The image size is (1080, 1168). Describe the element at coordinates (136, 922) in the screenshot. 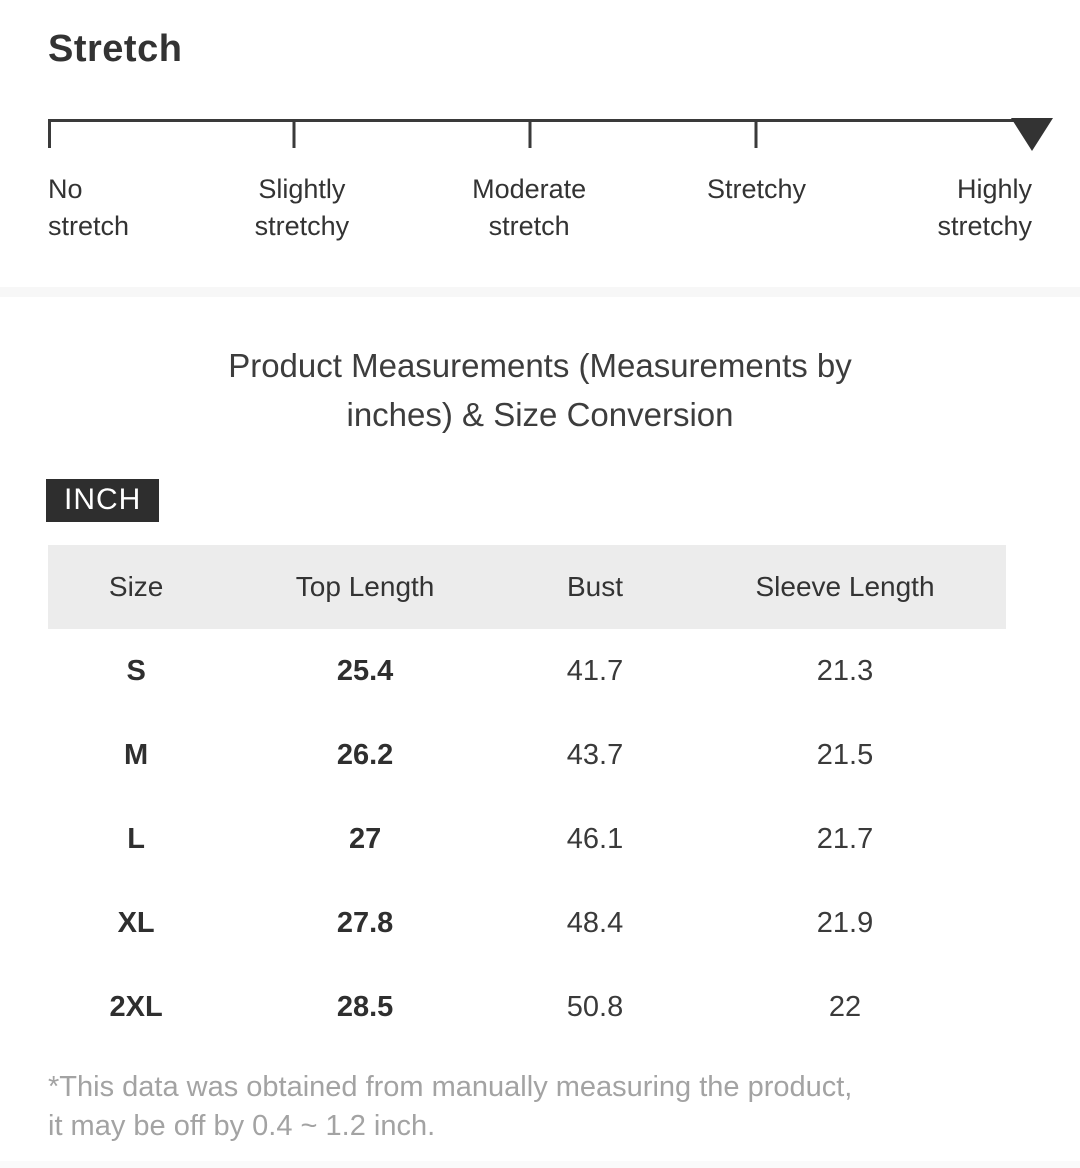

I see `size-value: XL` at that location.